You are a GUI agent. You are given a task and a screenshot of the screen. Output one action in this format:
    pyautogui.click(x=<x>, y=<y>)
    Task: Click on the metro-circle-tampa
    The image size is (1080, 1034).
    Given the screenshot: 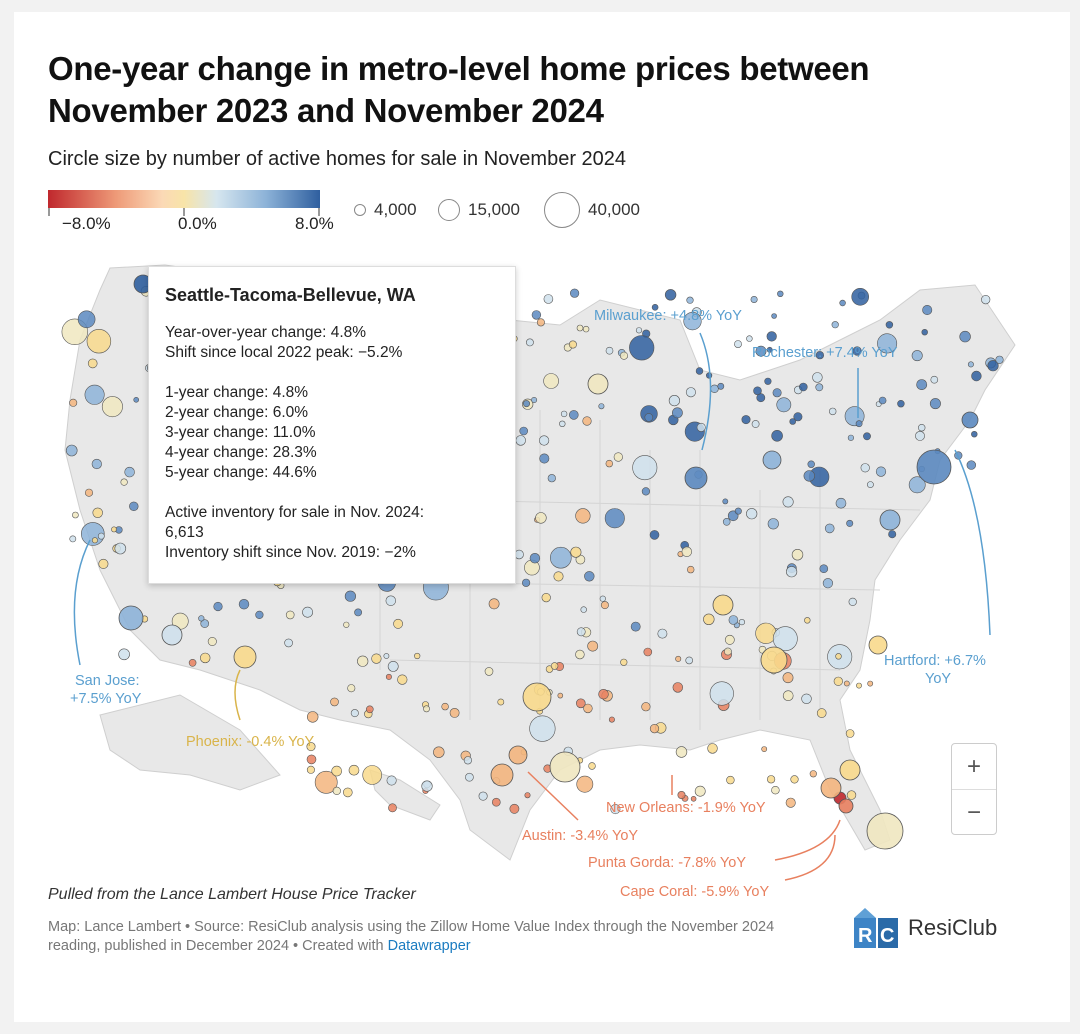 What is the action you would take?
    pyautogui.click(x=831, y=788)
    